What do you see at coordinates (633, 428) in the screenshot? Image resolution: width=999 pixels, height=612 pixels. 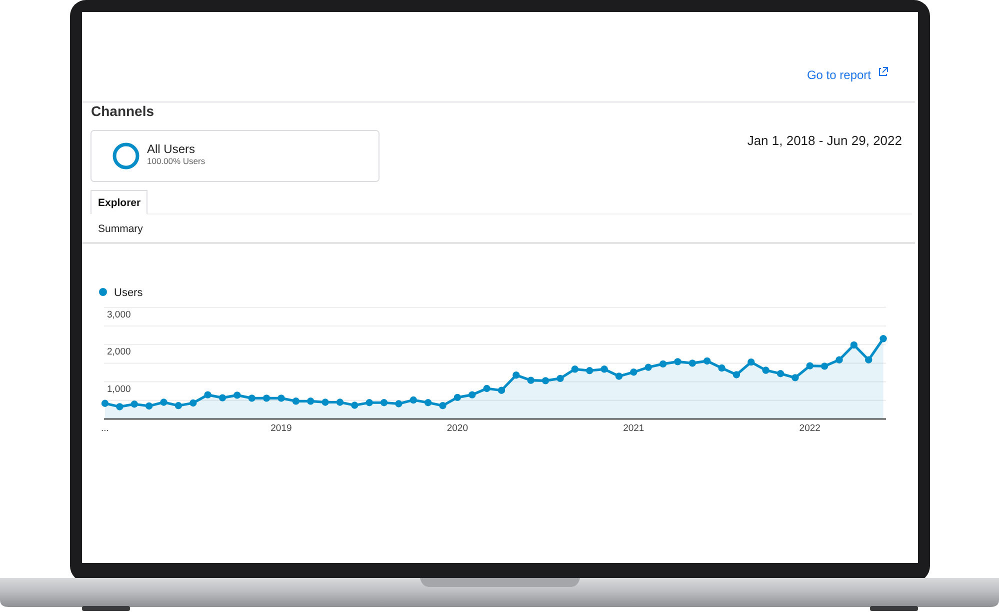 I see `x-tick-label: 2021` at bounding box center [633, 428].